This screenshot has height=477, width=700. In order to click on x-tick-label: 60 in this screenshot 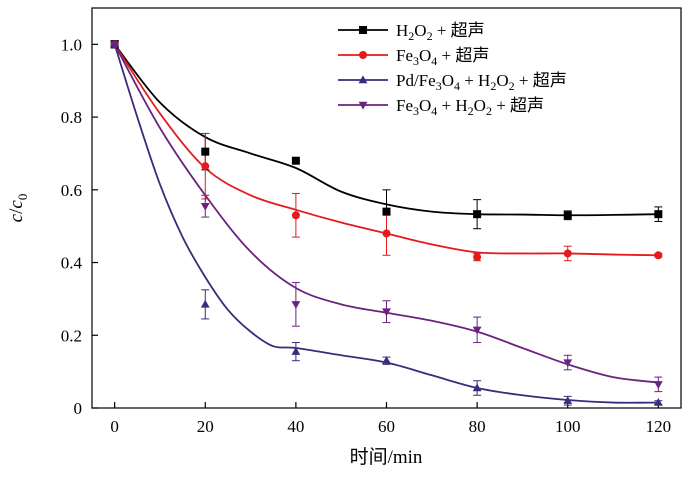, I will do `click(386, 426)`.